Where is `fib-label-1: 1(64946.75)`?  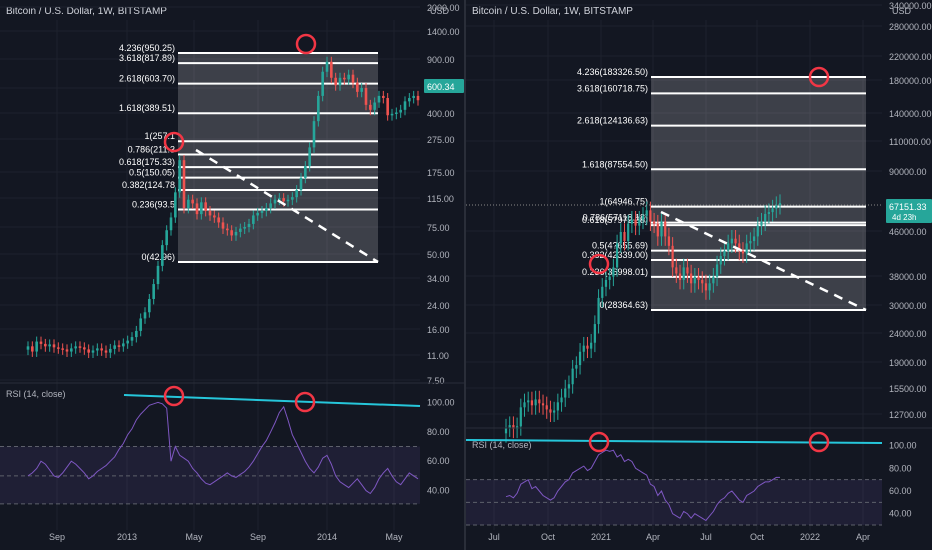
fib-label-1: 1(64946.75) is located at coordinates (623, 202).